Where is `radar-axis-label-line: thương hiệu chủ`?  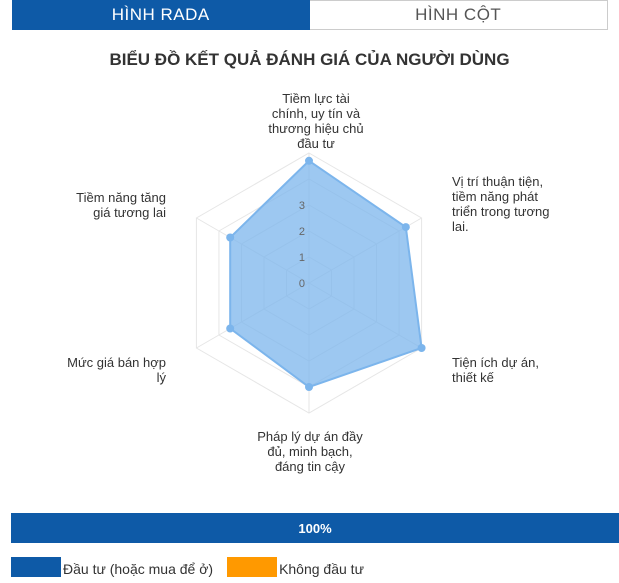
radar-axis-label-line: thương hiệu chủ is located at coordinates (315, 128).